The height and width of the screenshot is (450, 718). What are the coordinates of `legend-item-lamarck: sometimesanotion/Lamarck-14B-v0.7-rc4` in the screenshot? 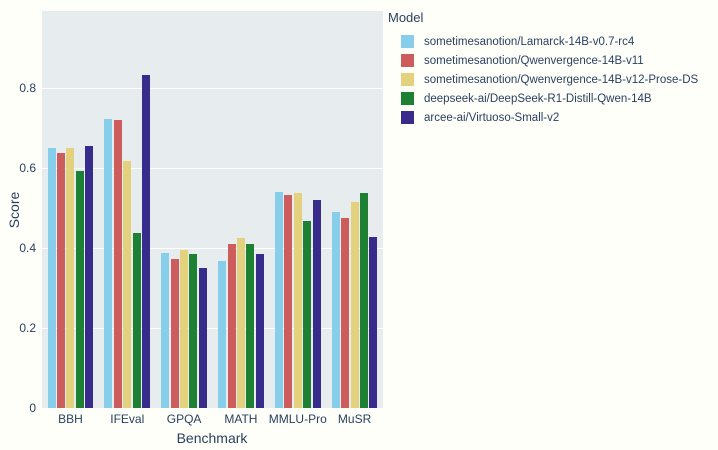 It's located at (553, 41).